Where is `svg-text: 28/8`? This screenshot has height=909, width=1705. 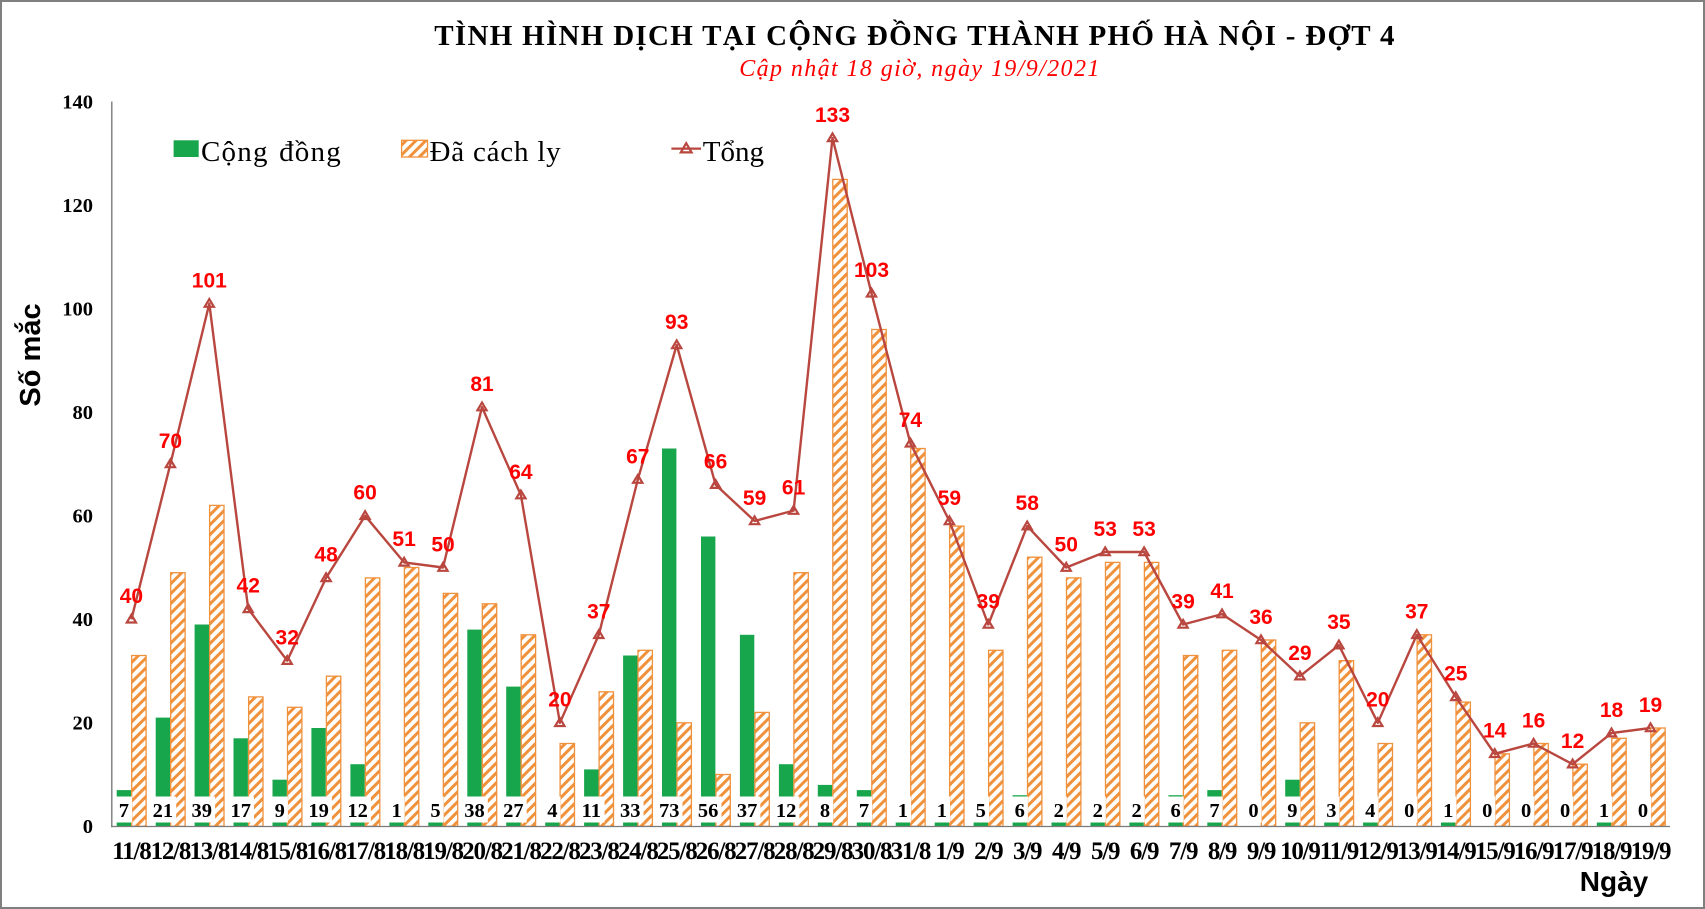
svg-text: 28/8 is located at coordinates (794, 851).